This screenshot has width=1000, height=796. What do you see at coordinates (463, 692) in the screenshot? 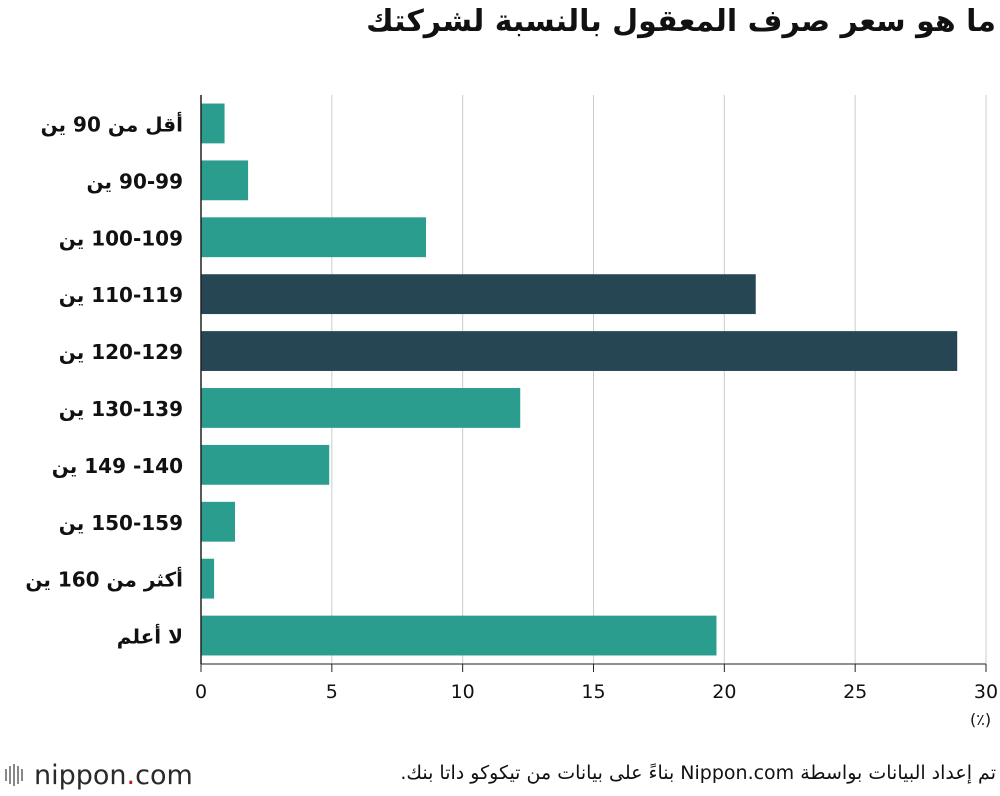
I see `x-tick-label: 10` at bounding box center [463, 692].